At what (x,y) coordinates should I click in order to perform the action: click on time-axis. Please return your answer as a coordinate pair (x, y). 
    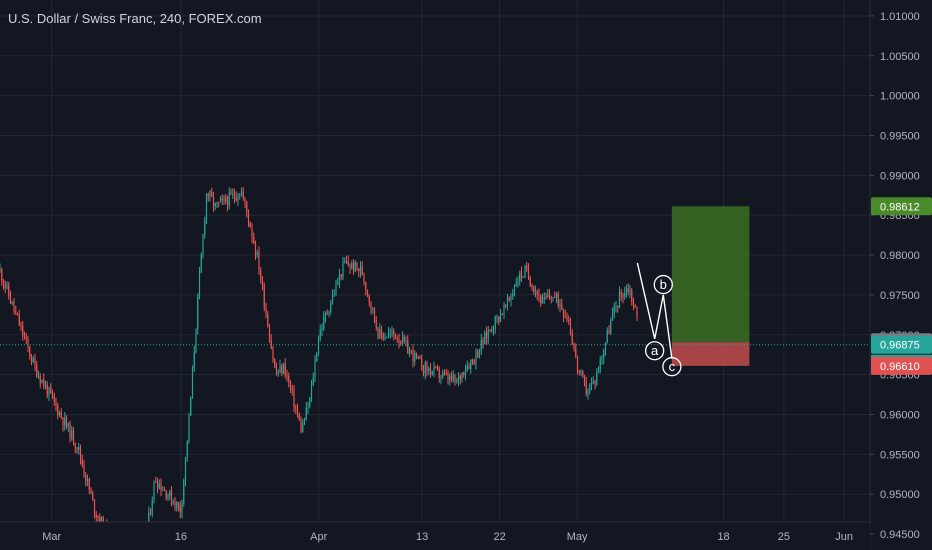
    Looking at the image, I should click on (435, 536).